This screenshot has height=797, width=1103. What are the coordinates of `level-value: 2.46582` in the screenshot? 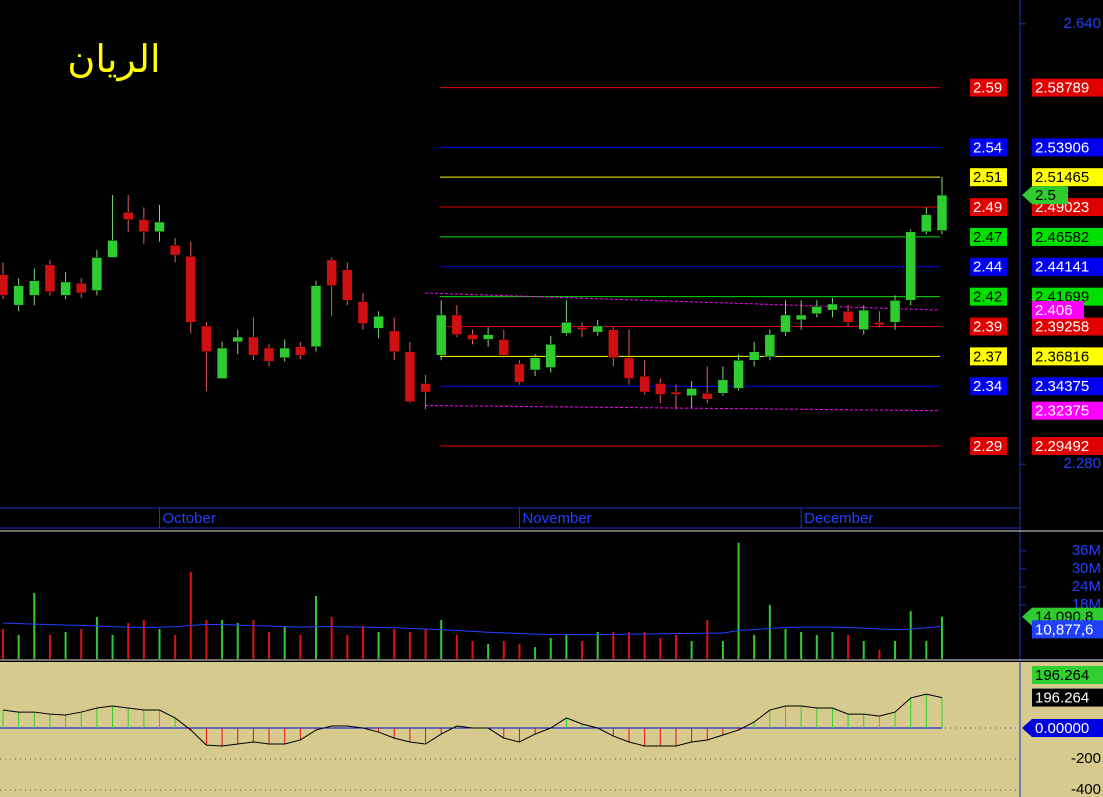 It's located at (1062, 237).